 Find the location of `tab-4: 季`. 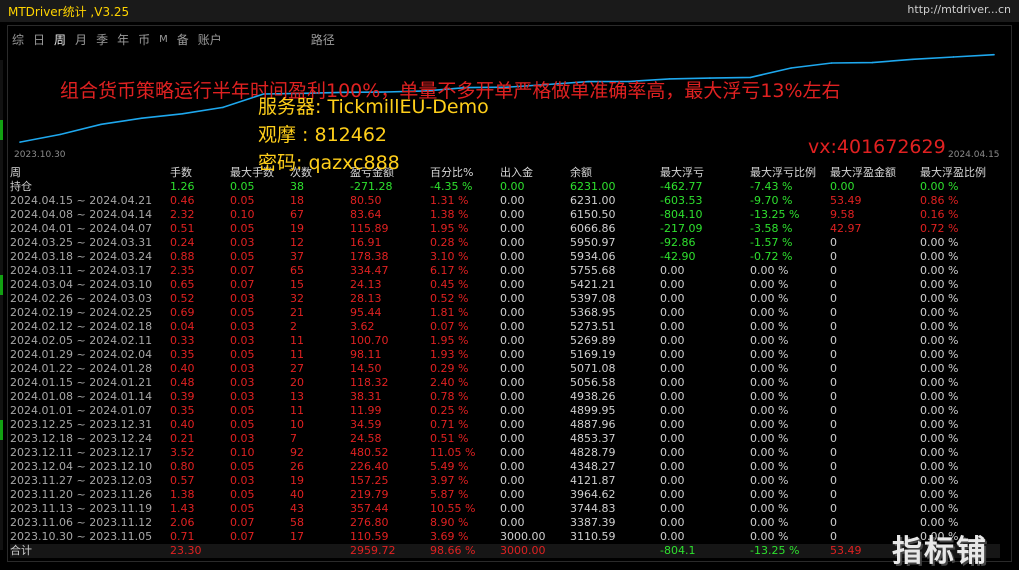

tab-4: 季 is located at coordinates (102, 39).